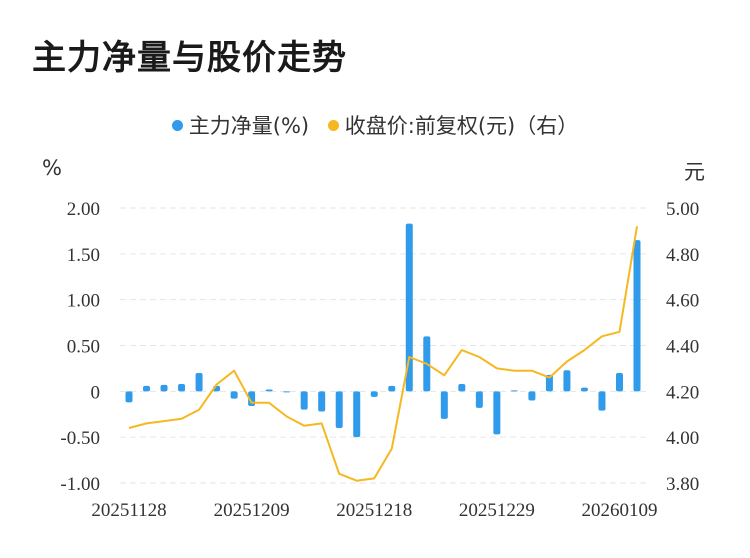 This screenshot has height=558, width=750. What do you see at coordinates (177, 125) in the screenshot?
I see `legend-dot-blue-icon` at bounding box center [177, 125].